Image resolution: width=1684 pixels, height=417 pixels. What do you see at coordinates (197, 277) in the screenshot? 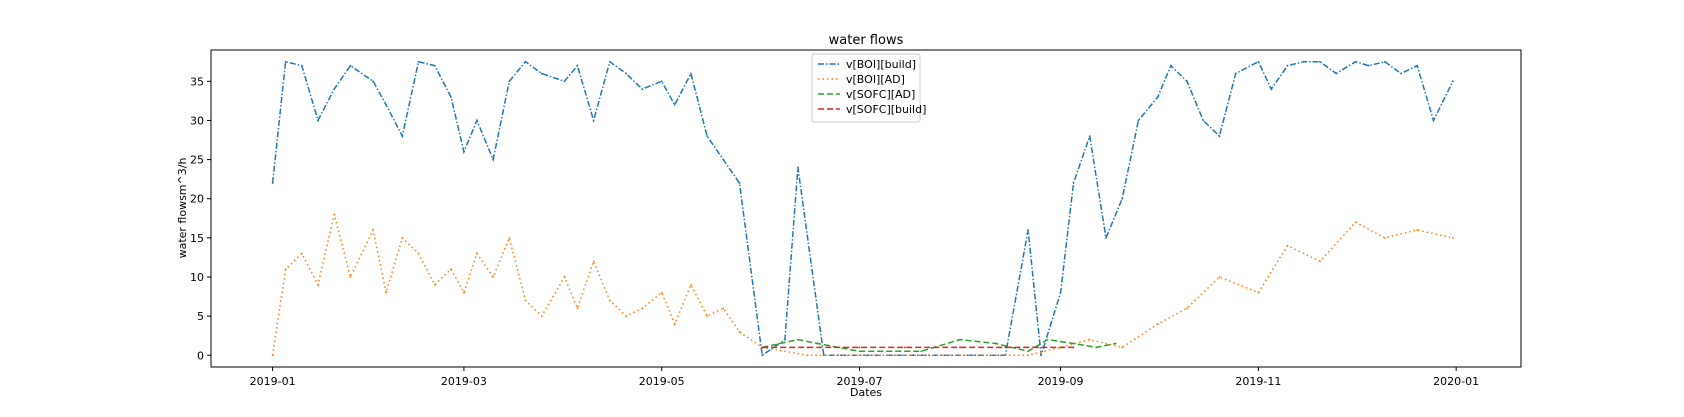
I see `y-tick-label: 10` at bounding box center [197, 277].